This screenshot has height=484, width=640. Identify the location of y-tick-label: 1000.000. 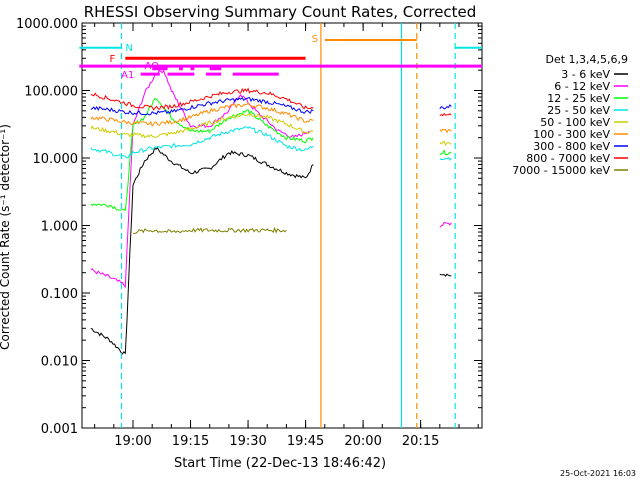
(47, 24).